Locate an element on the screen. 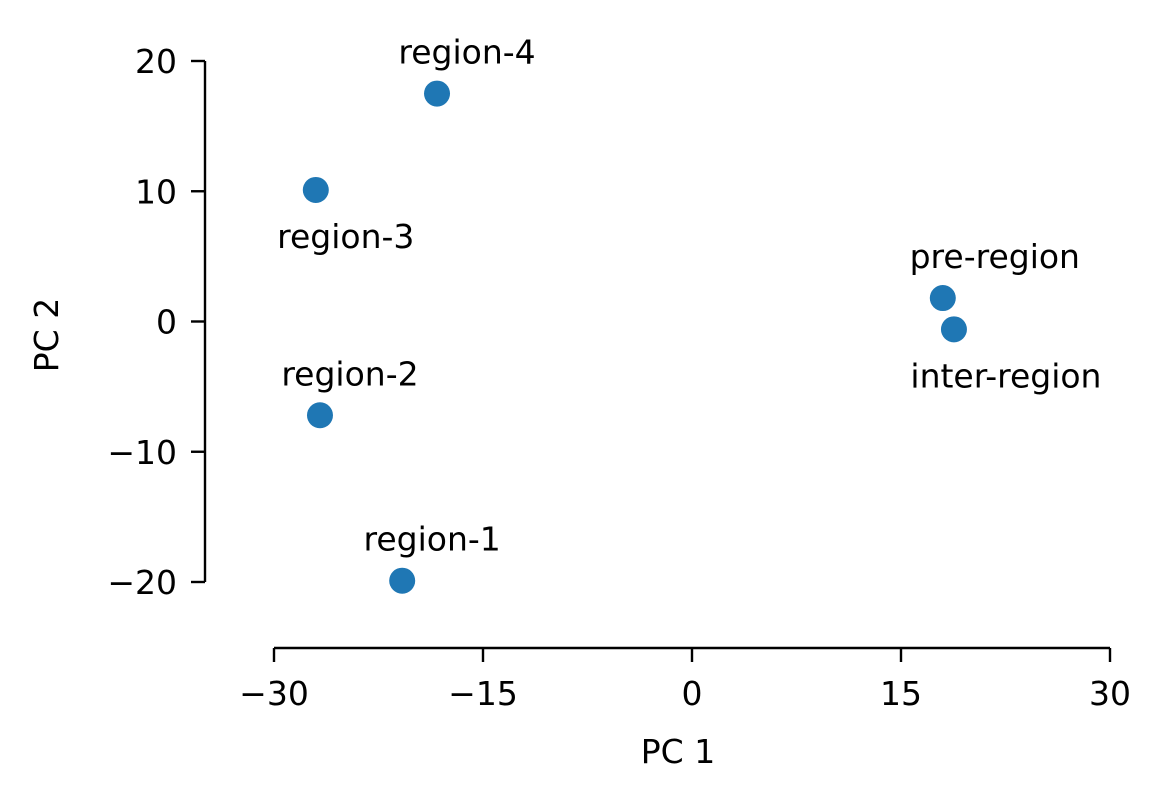 This screenshot has height=804, width=1170. x-axis-label: PC 1 is located at coordinates (678, 751).